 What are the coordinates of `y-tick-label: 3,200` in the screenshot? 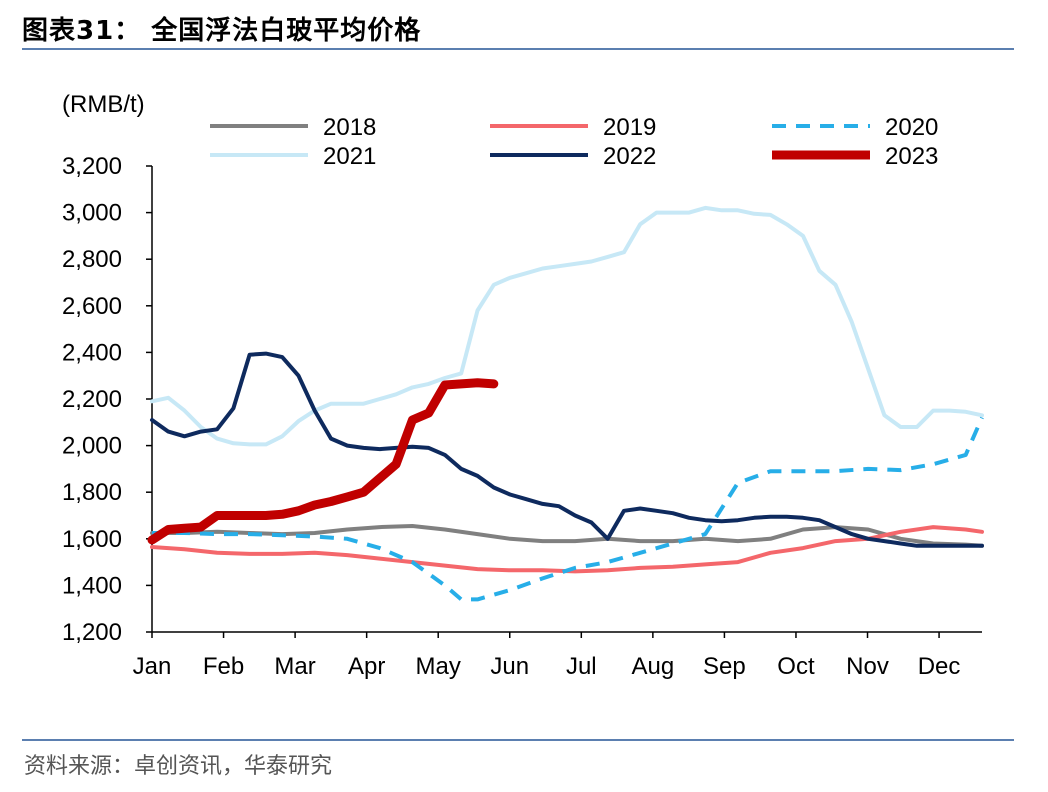 It's located at (92, 166).